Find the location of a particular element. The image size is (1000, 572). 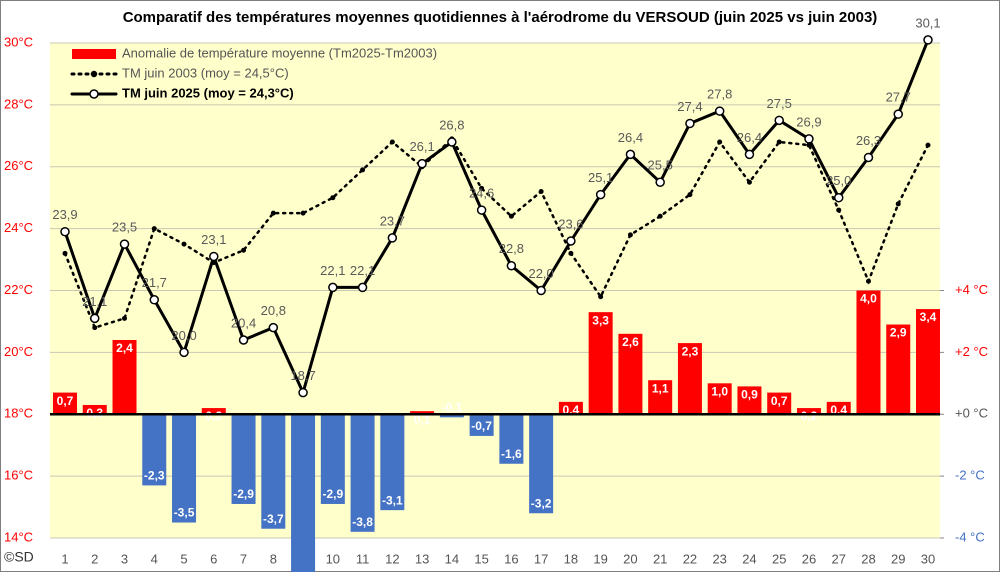

point-value-label: 20,0 is located at coordinates (183, 335).